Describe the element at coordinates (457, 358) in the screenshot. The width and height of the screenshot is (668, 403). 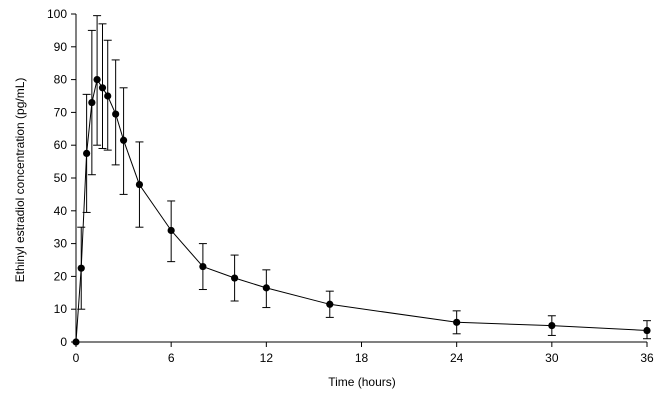
I see `x-tick-label: 24` at that location.